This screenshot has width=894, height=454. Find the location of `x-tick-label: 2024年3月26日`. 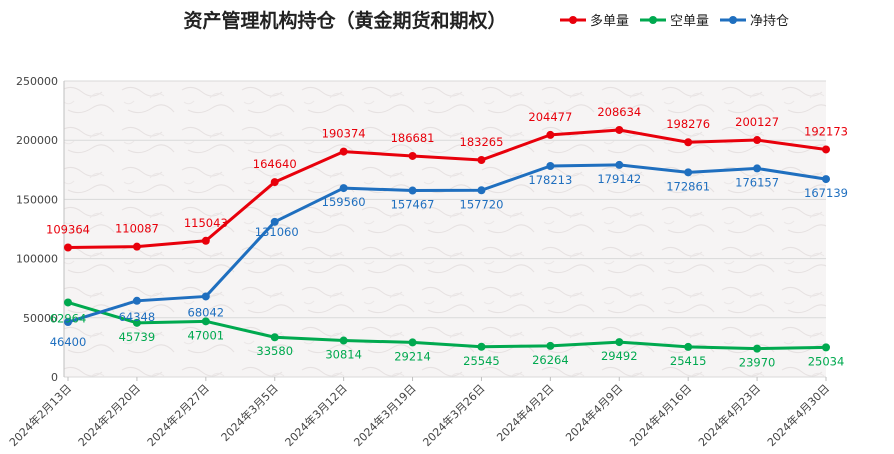

x-tick-label: 2024年3月26日 is located at coordinates (454, 415).